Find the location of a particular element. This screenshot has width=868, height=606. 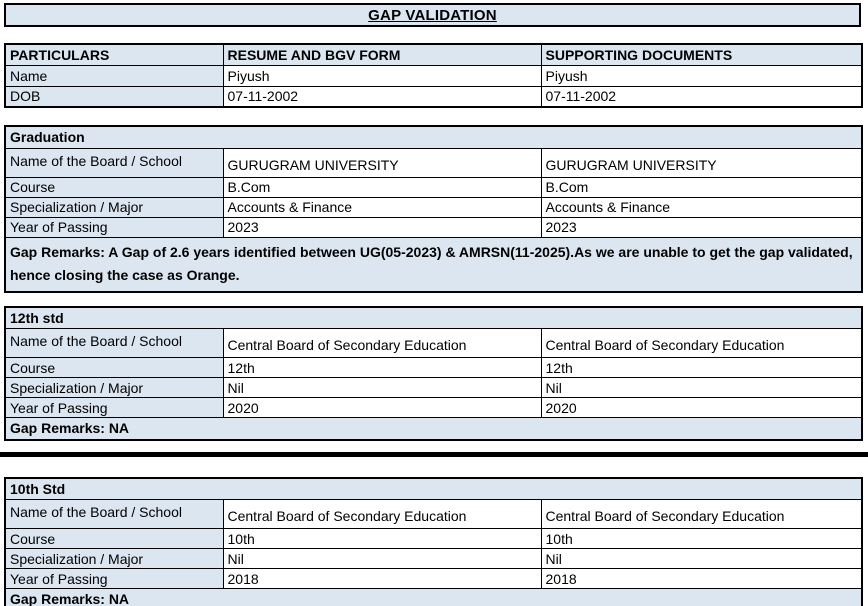

year-resume-value: 2020 is located at coordinates (382, 407).